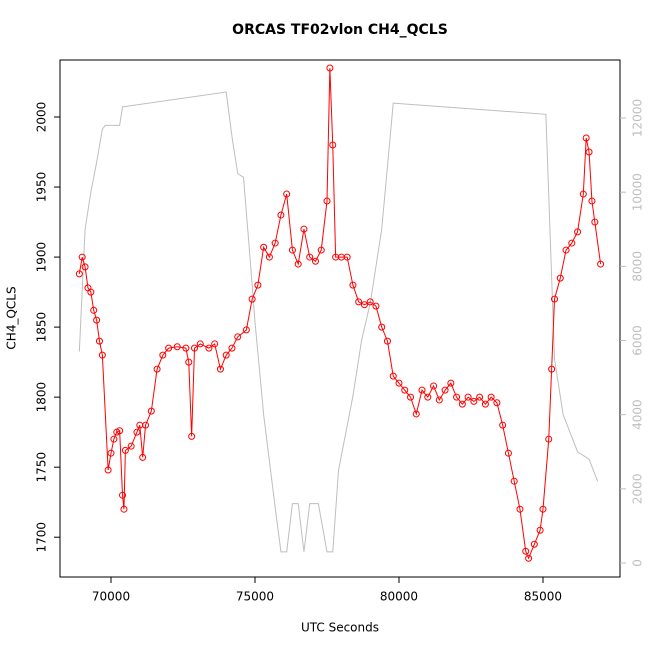 Image resolution: width=650 pixels, height=654 pixels. What do you see at coordinates (42, 467) in the screenshot?
I see `y-tick-label: 1750` at bounding box center [42, 467].